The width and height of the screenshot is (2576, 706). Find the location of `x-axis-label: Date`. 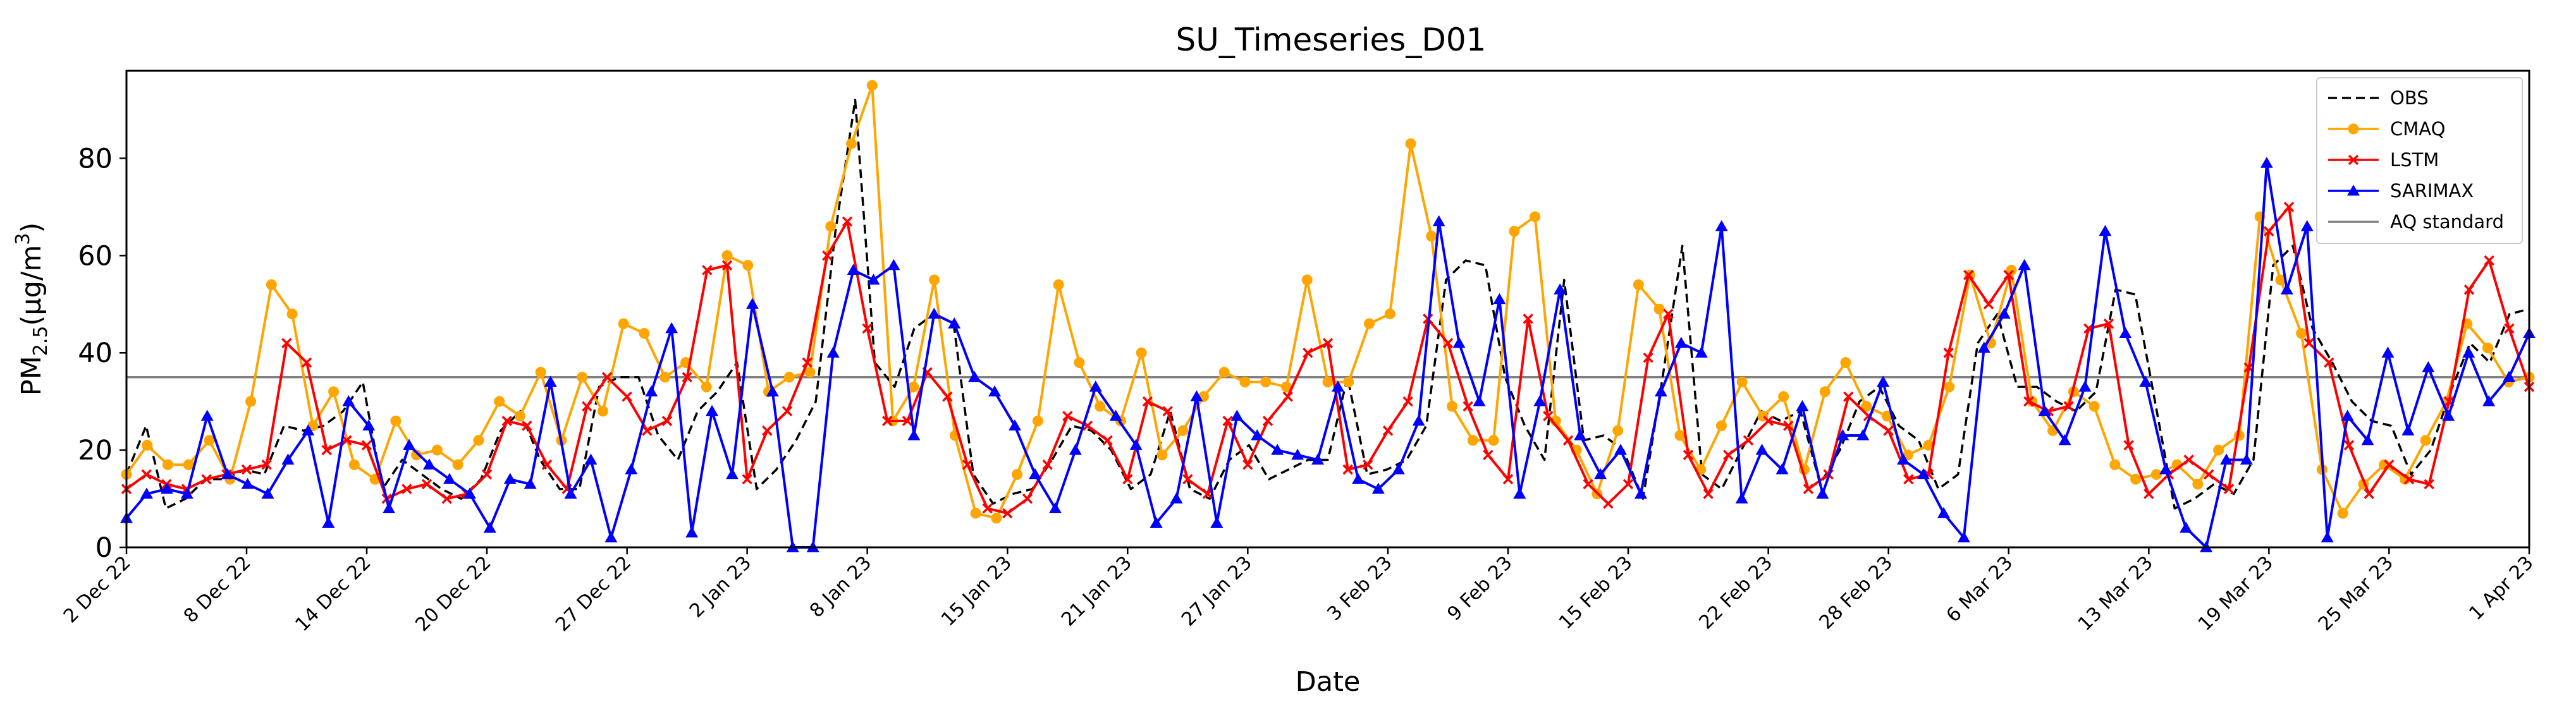

x-axis-label: Date is located at coordinates (1328, 682).